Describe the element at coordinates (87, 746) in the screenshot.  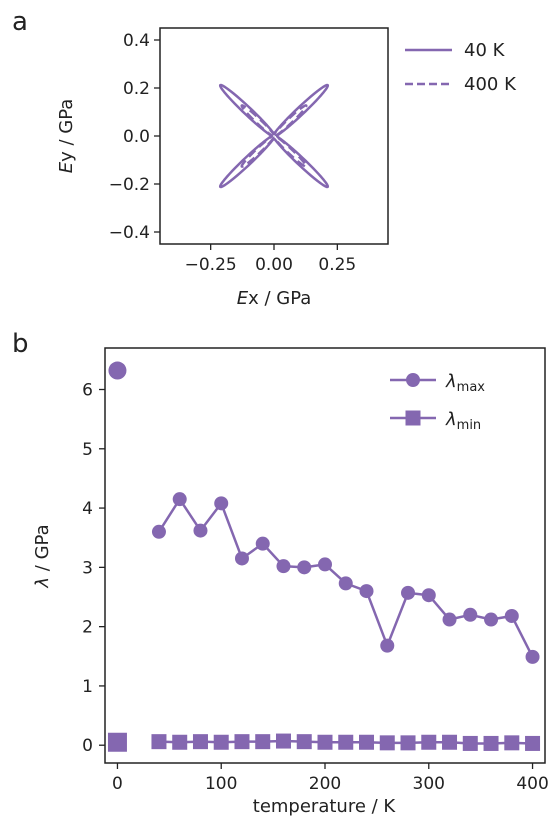
I see `panel-b-ytick-label: 0` at that location.